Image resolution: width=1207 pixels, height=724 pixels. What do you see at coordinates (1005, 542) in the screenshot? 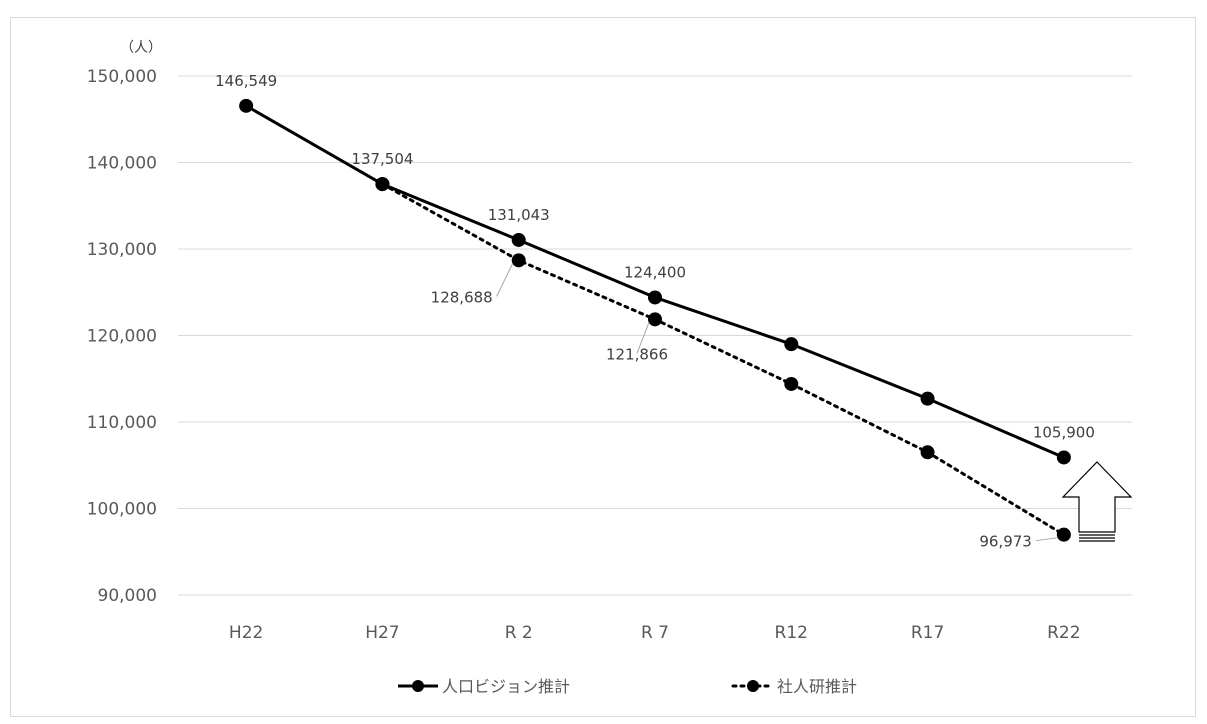
I see `data-label: 96,973` at bounding box center [1005, 542].